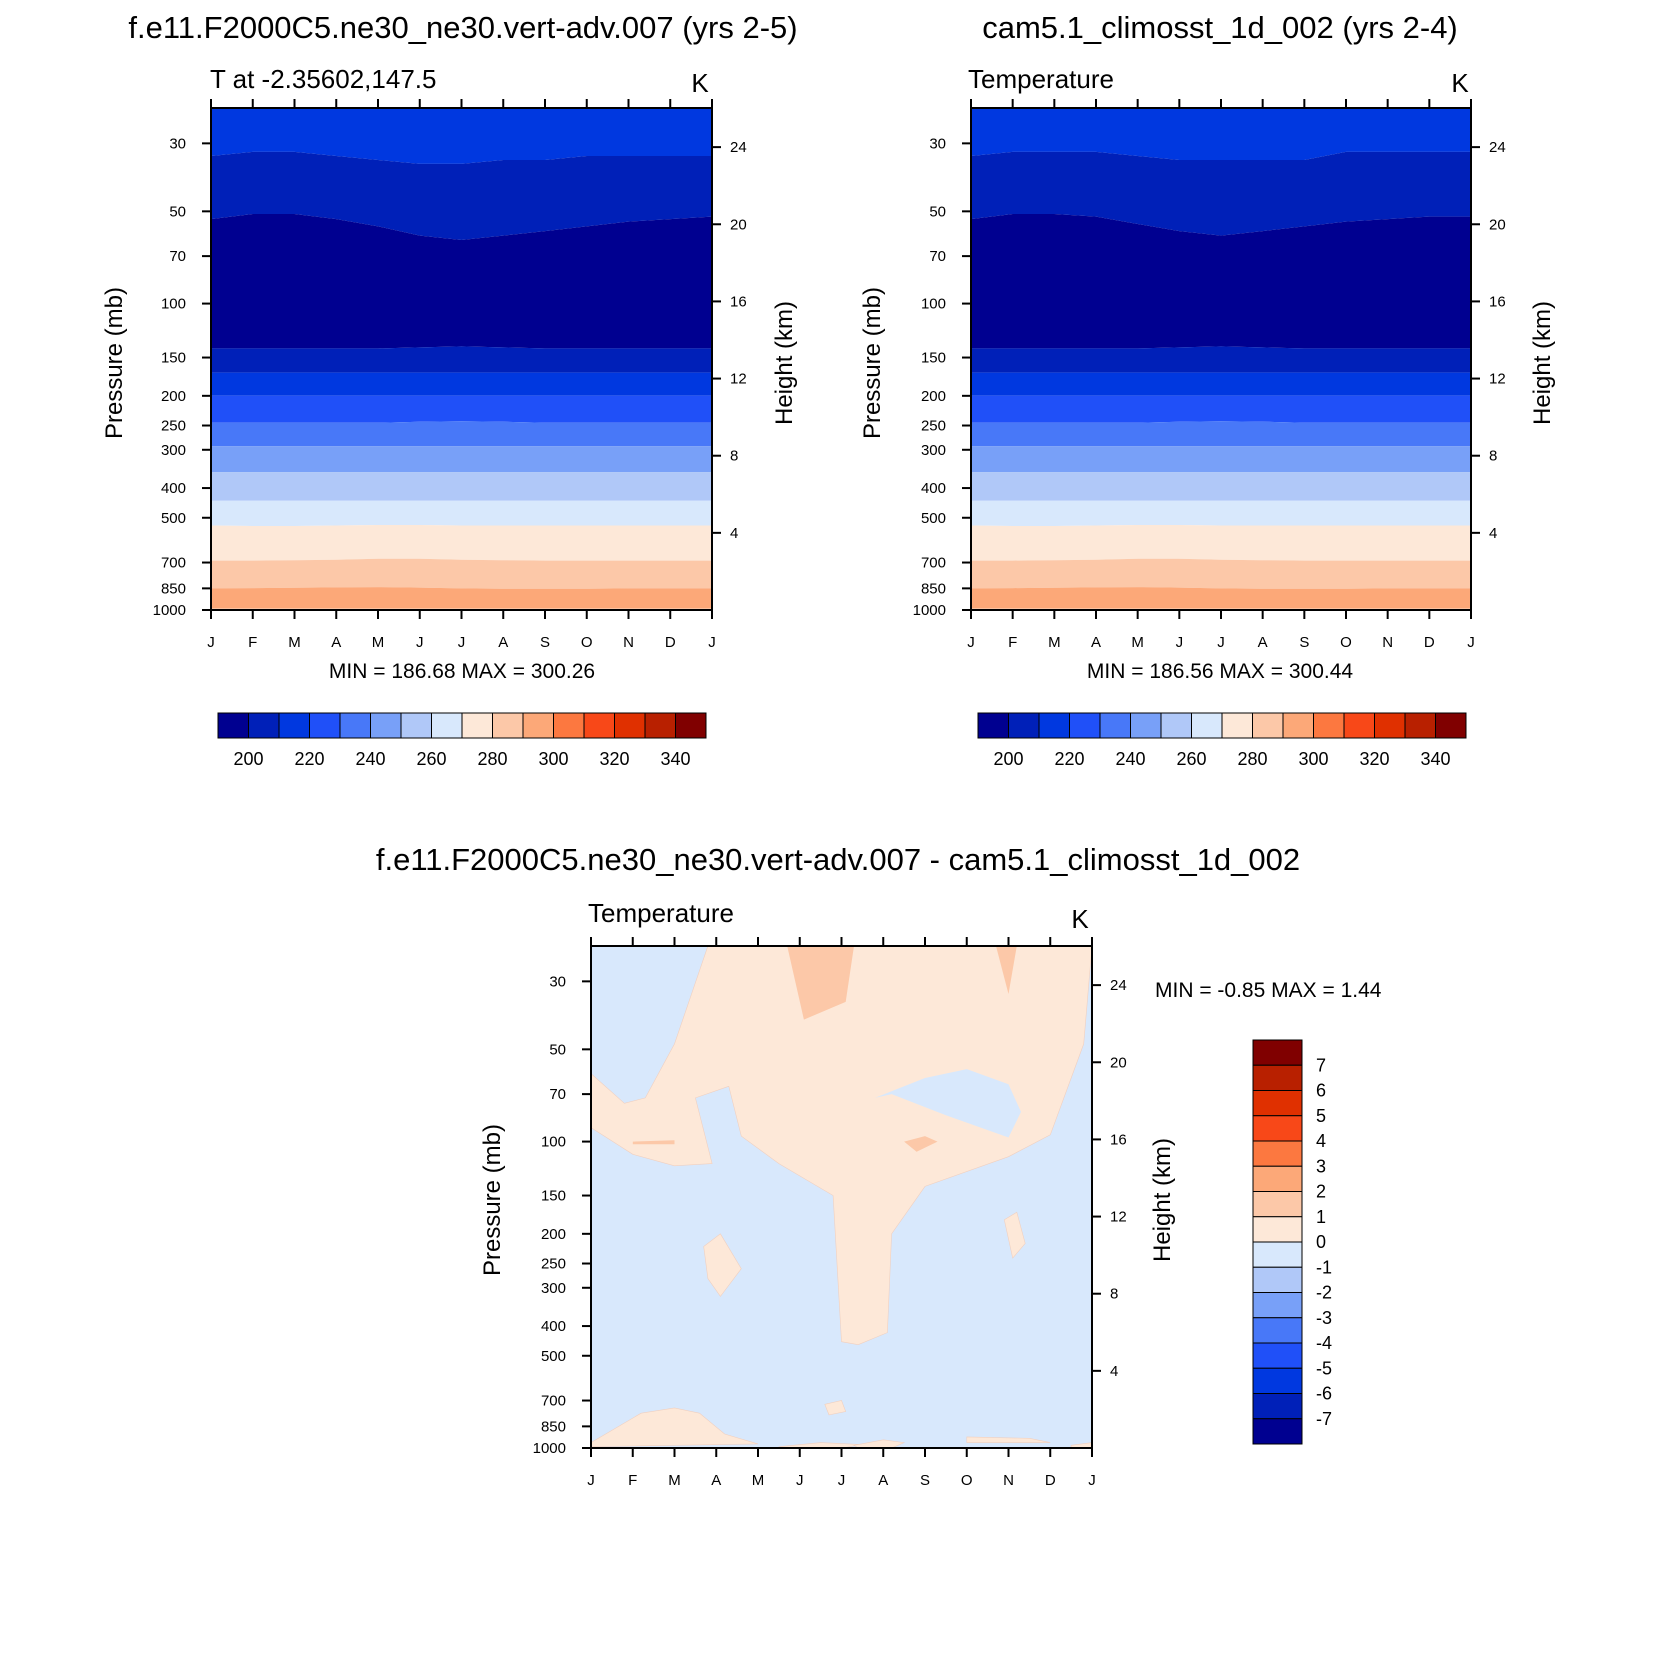  I want to click on colorbar-label: -3, so click(1324, 1318).